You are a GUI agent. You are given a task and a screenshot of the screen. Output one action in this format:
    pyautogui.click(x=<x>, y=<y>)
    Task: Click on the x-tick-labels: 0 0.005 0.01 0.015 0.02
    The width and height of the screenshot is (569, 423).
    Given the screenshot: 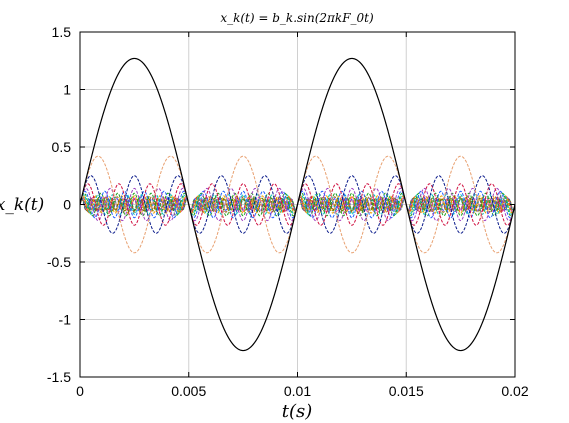 What is the action you would take?
    pyautogui.click(x=302, y=391)
    